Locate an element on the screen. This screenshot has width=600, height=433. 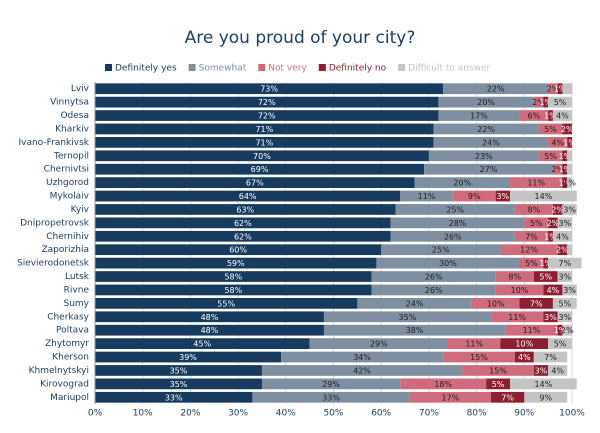
data-label: 63% is located at coordinates (245, 209).